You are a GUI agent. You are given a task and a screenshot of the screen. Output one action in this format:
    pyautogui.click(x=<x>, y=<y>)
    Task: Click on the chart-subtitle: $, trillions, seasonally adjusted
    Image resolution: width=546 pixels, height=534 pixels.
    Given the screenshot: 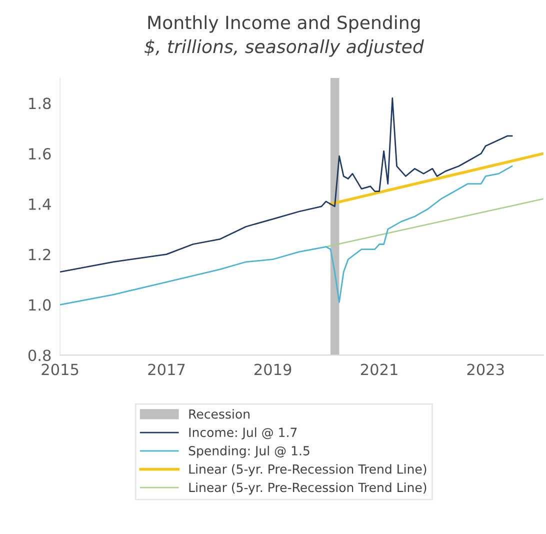 What is the action you would take?
    pyautogui.click(x=284, y=48)
    